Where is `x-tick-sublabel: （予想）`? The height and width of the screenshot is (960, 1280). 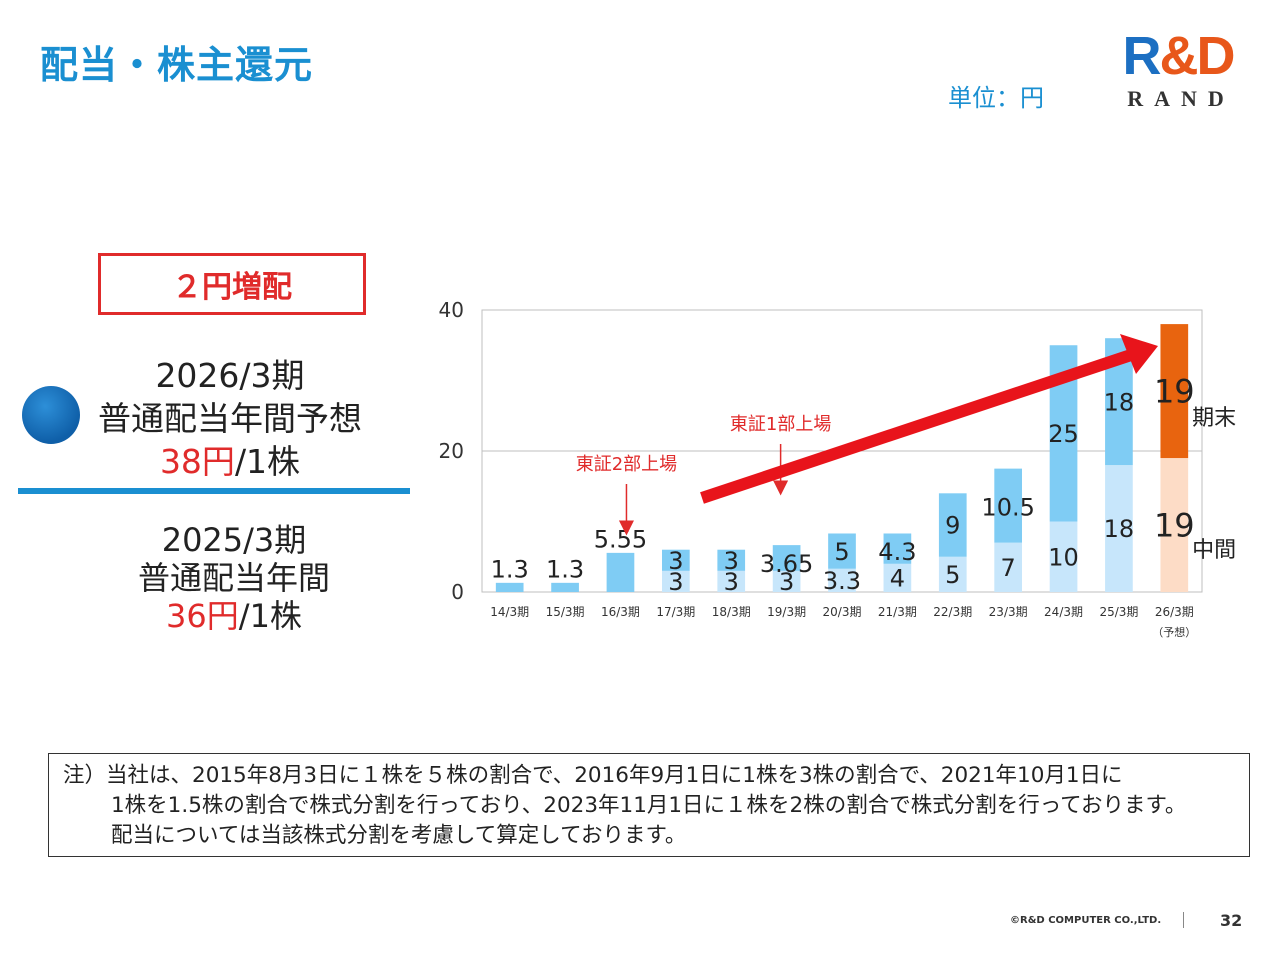
x-tick-sublabel: （予想） is located at coordinates (1174, 632).